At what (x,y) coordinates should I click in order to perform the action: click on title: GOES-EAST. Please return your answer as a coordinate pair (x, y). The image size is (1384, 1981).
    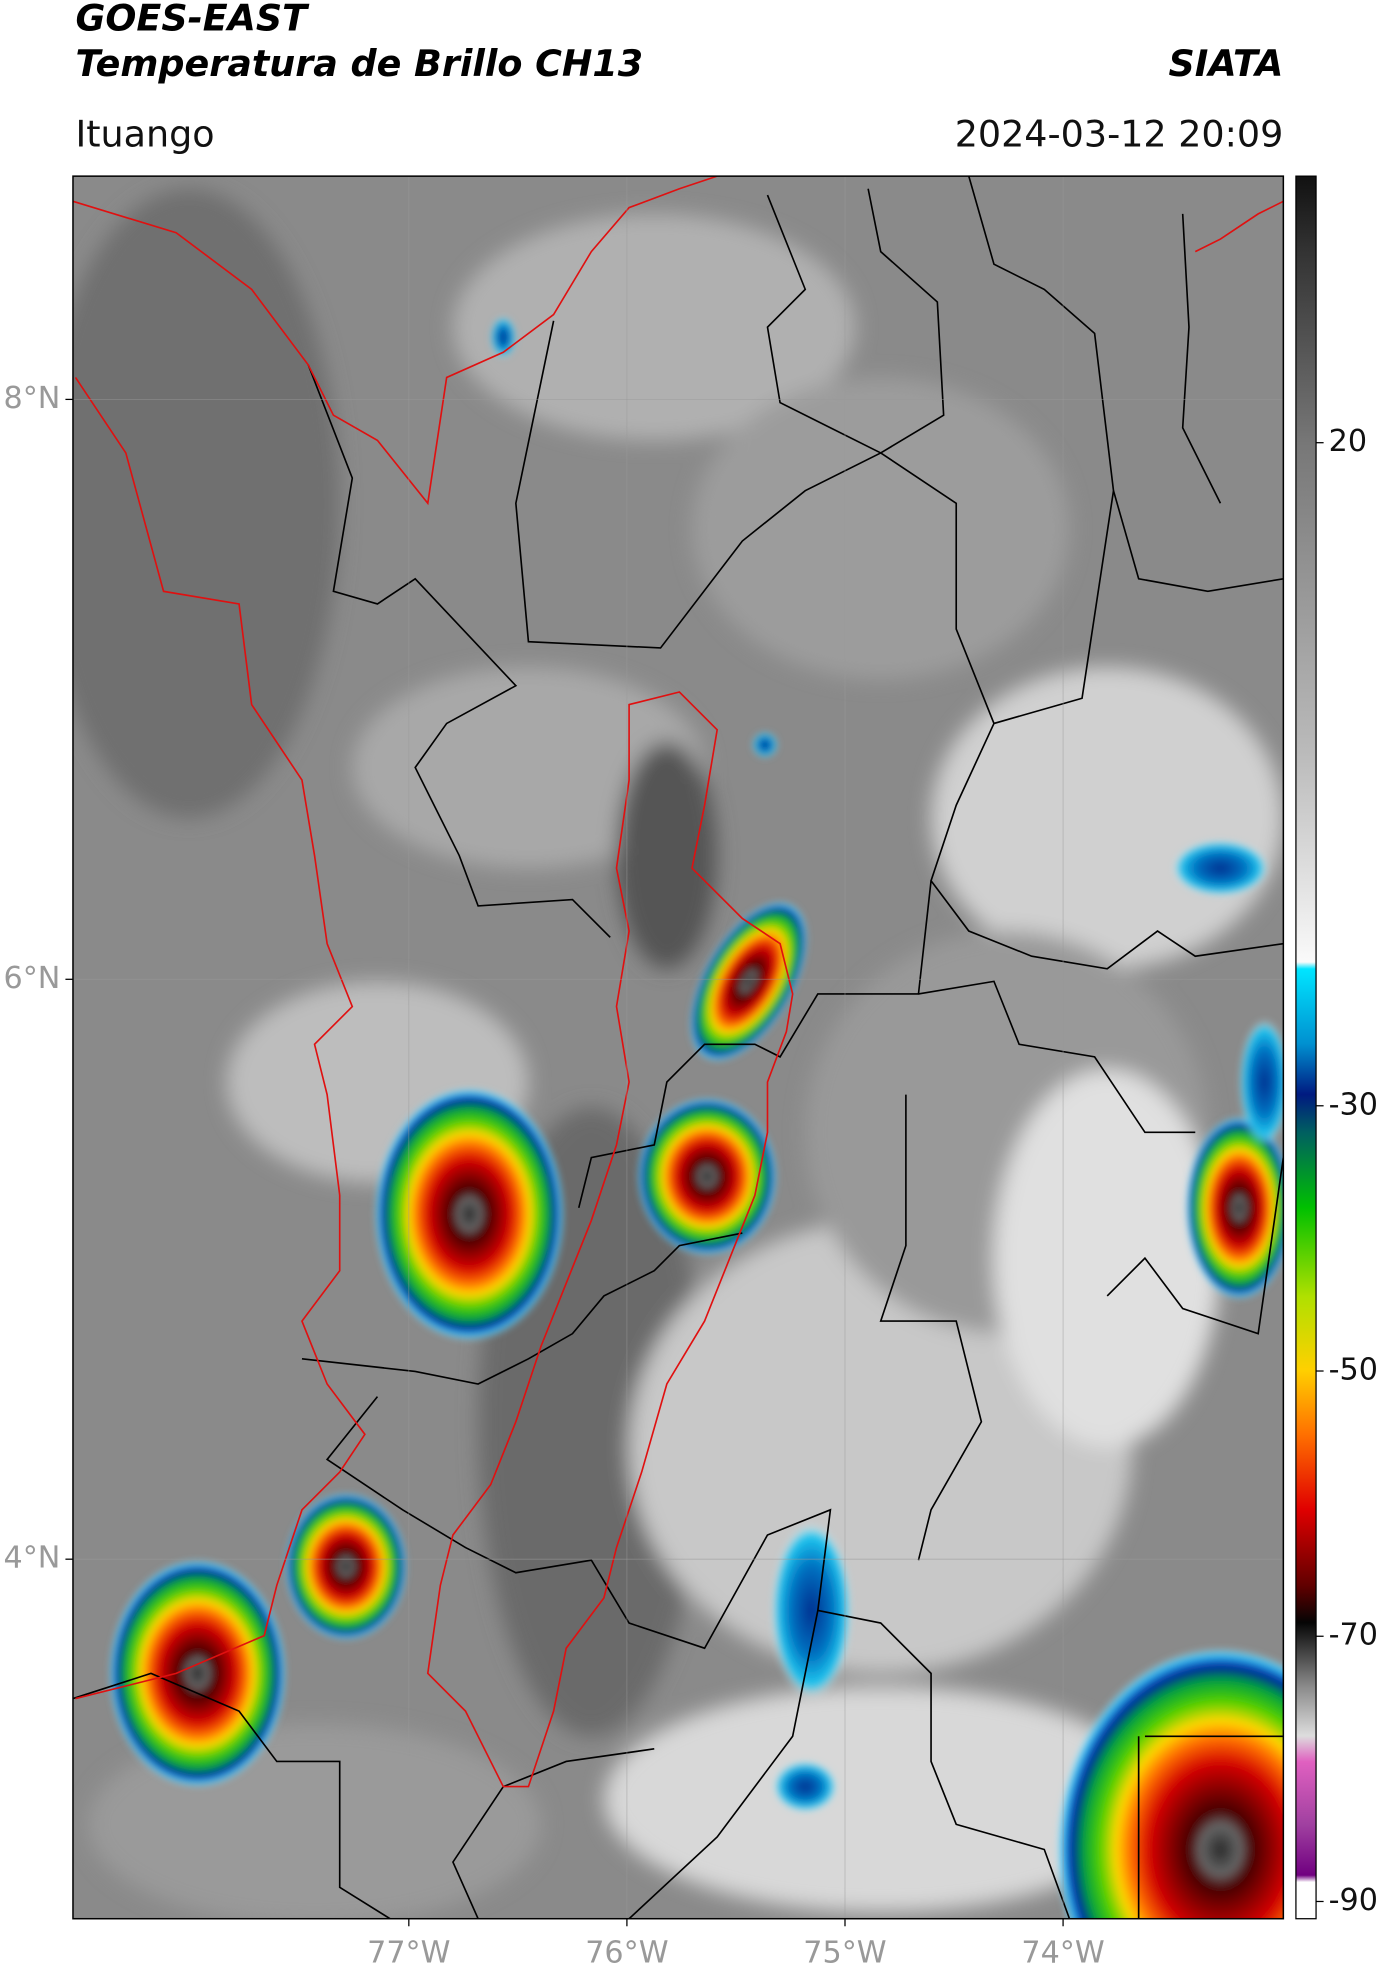
    Looking at the image, I should click on (192, 20).